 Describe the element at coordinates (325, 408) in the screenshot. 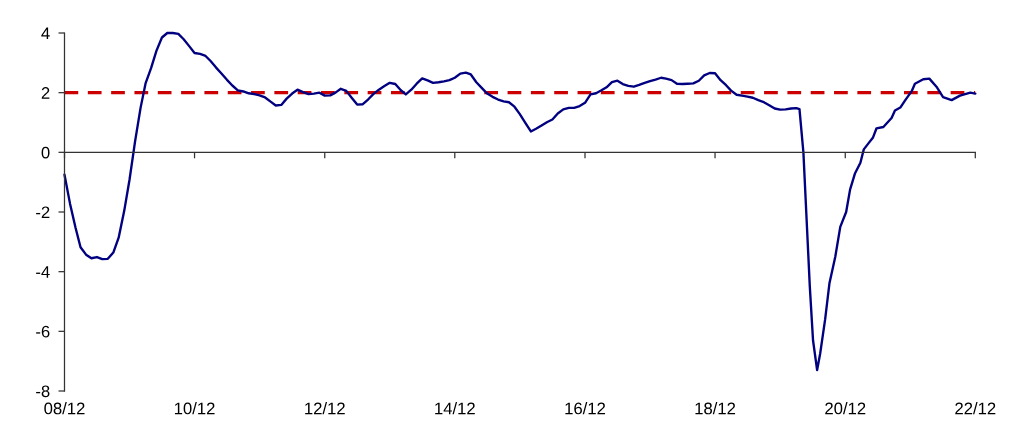

I see `x-tick-label: 12/12` at that location.